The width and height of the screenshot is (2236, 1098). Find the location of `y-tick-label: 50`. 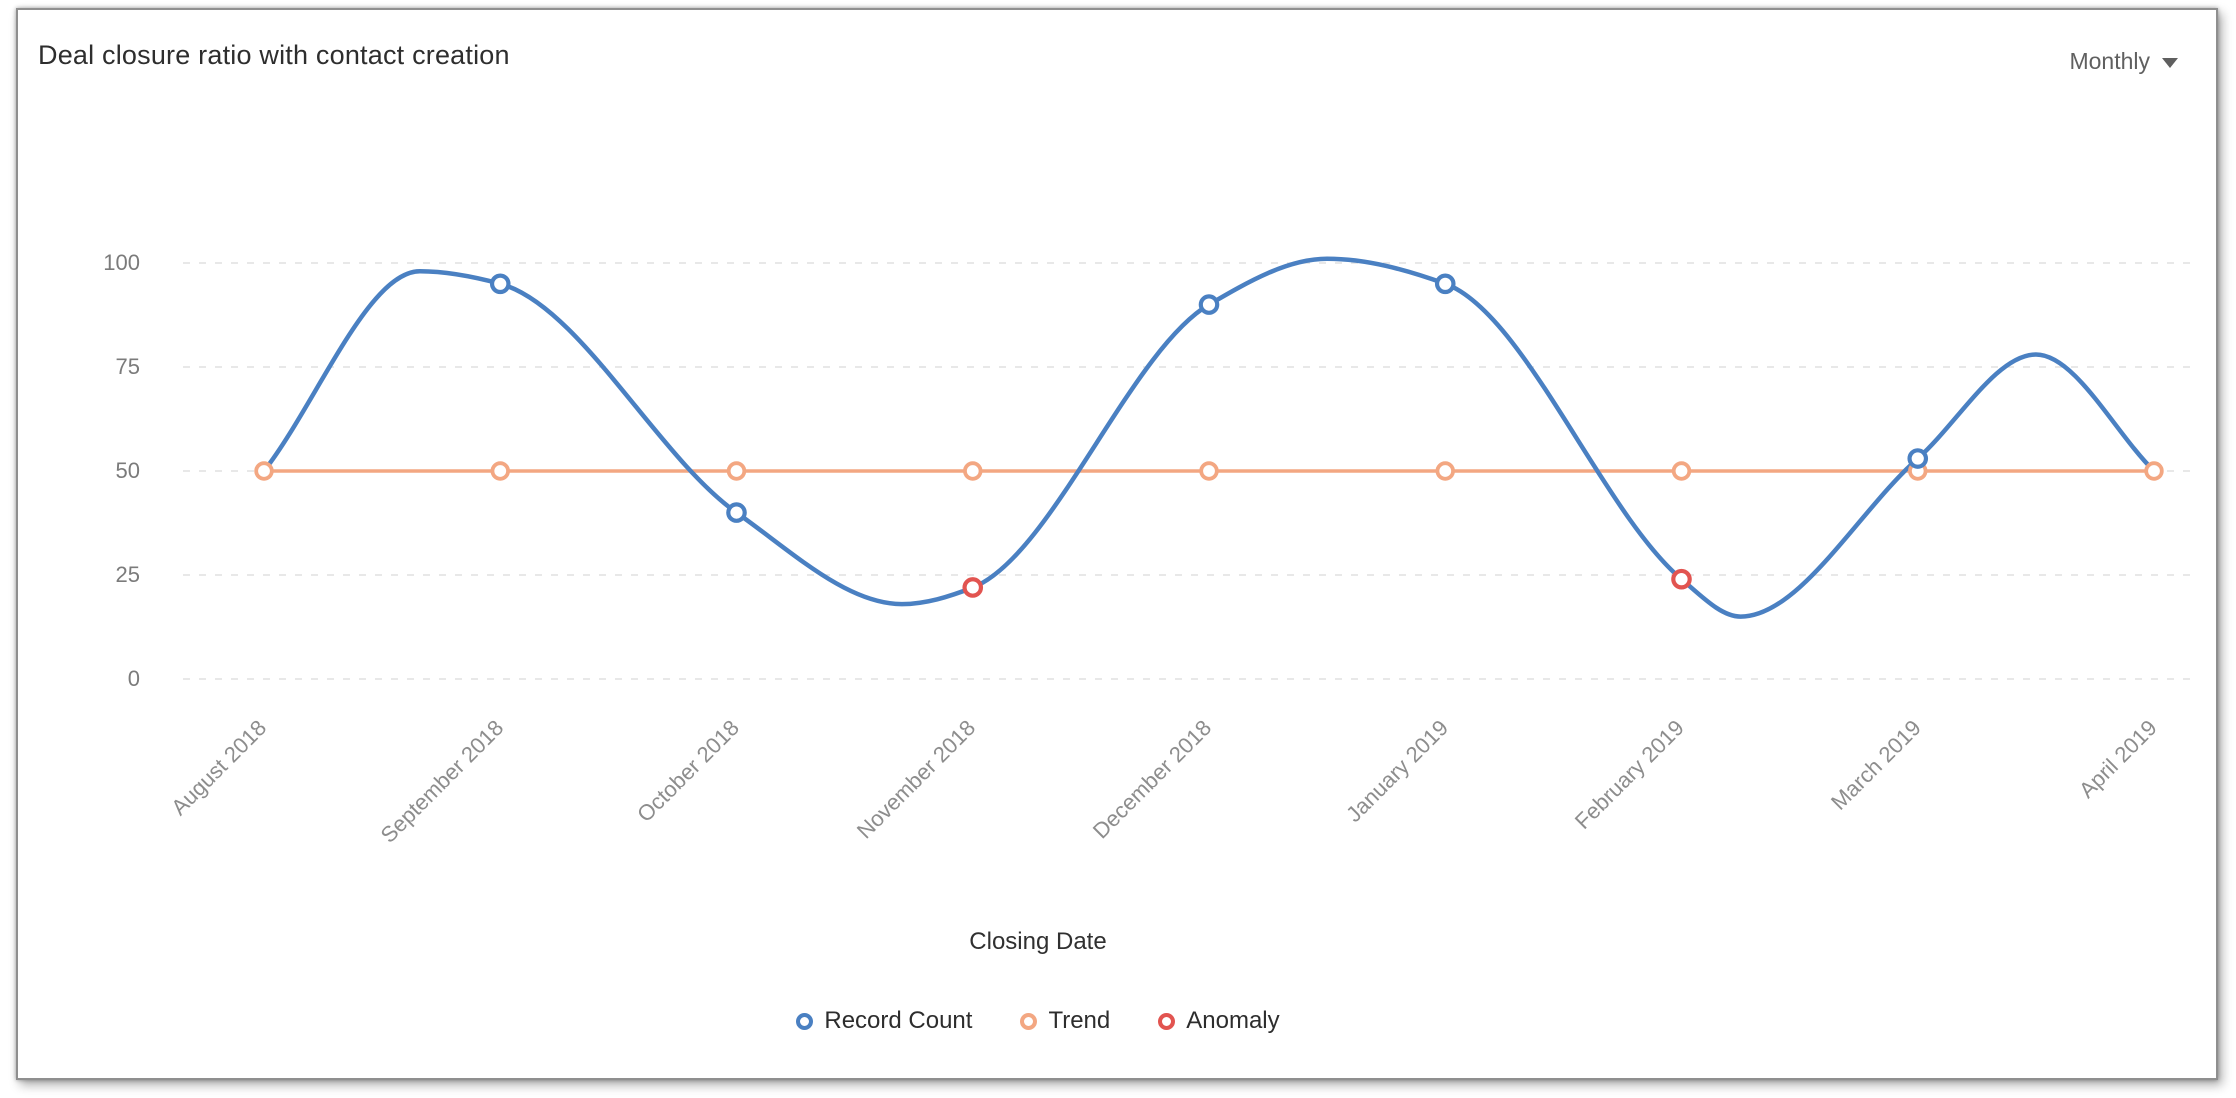

y-tick-label: 50 is located at coordinates (127, 470).